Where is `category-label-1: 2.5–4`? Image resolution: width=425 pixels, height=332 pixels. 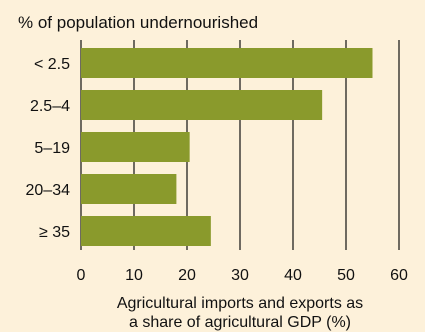 category-label-1: 2.5–4 is located at coordinates (50, 106).